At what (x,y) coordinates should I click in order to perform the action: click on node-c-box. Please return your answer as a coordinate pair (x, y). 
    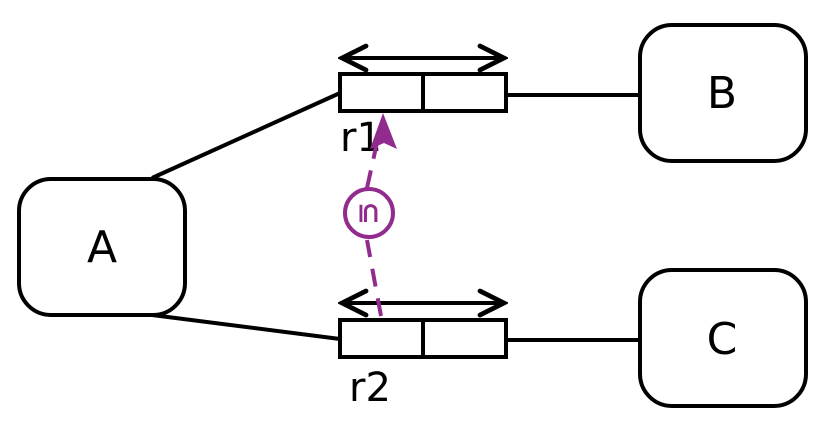
    Looking at the image, I should click on (723, 338).